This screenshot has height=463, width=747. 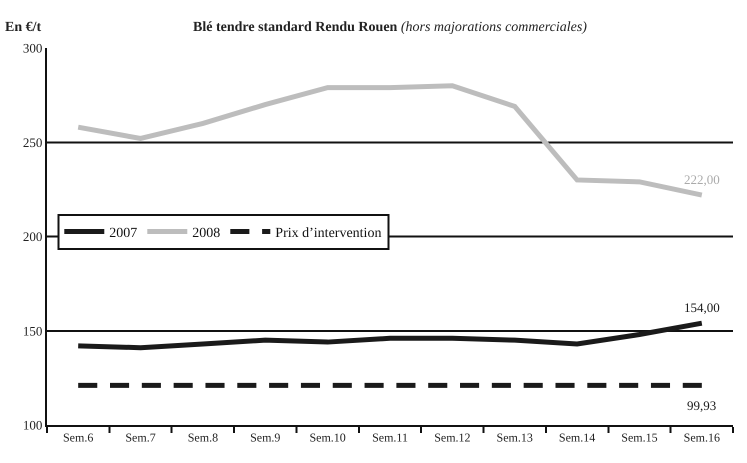 What do you see at coordinates (32, 236) in the screenshot?
I see `y-tick-label: 200` at bounding box center [32, 236].